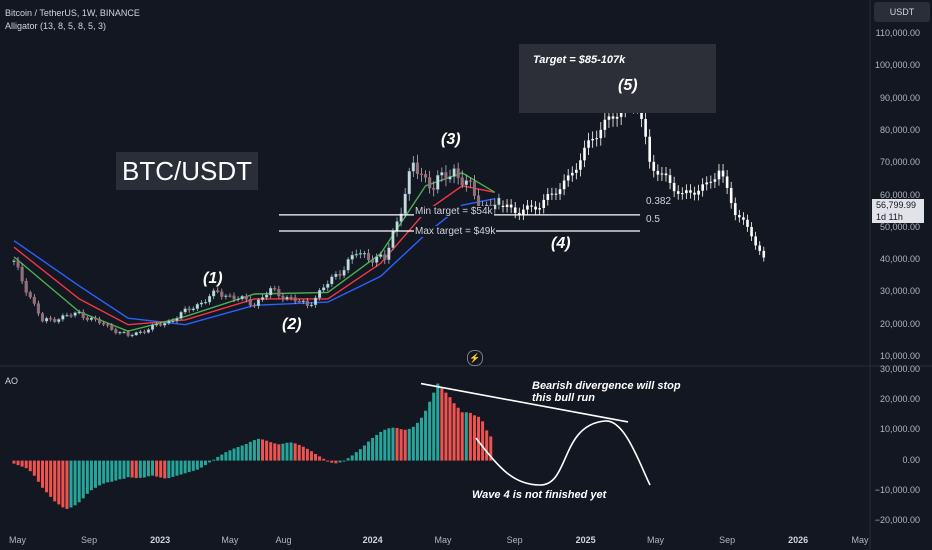 The height and width of the screenshot is (550, 932). I want to click on last-price-value: 56,799.99, so click(896, 205).